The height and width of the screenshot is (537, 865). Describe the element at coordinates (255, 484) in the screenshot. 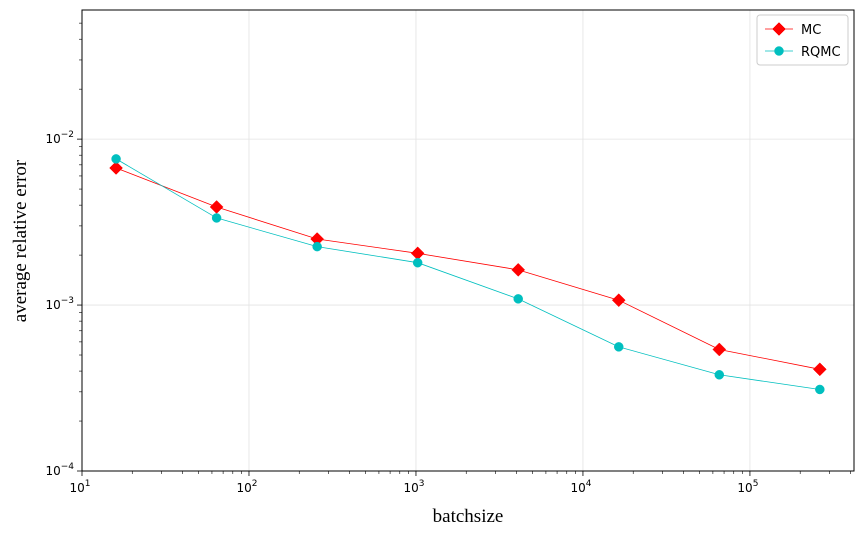

I see `x-tick-exponent: 2` at that location.